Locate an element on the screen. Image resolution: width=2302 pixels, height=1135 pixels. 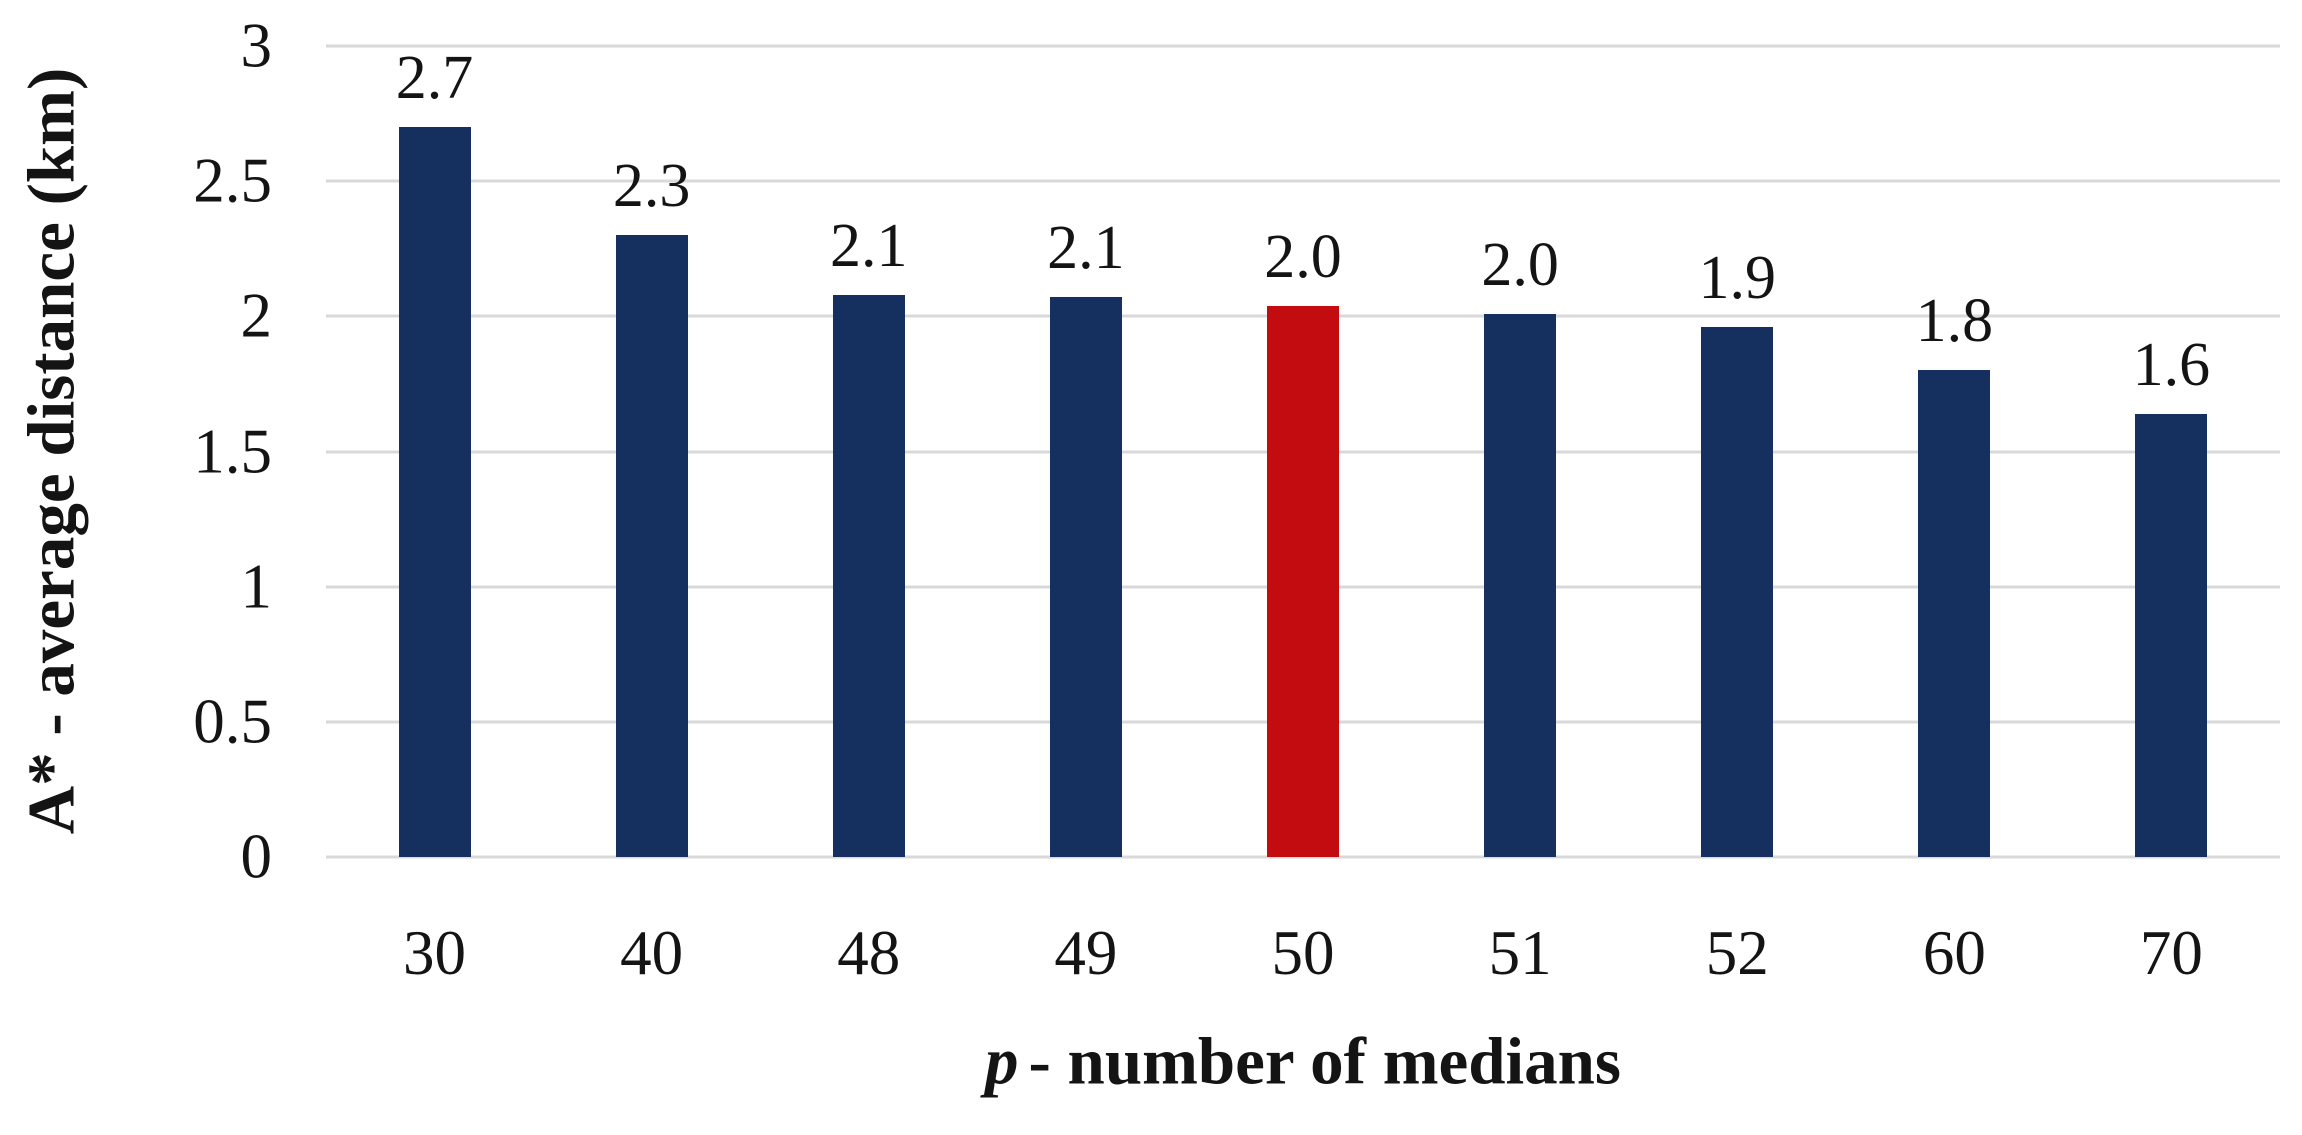
bar-slot-60: 1.8 is located at coordinates (1954, 451).